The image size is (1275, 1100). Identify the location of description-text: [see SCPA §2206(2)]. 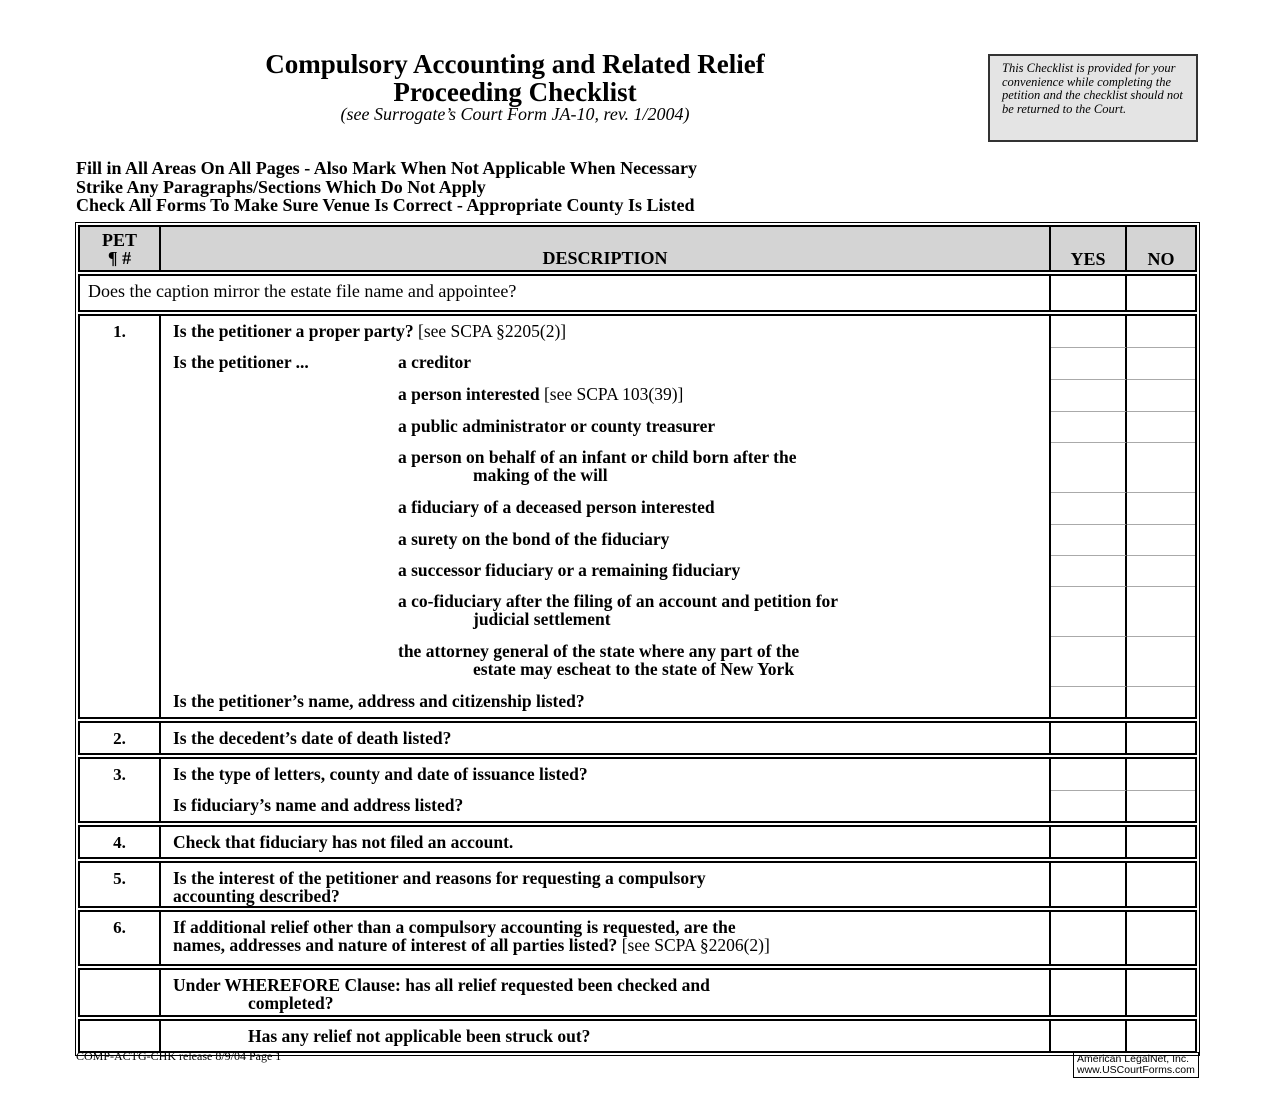
(693, 945).